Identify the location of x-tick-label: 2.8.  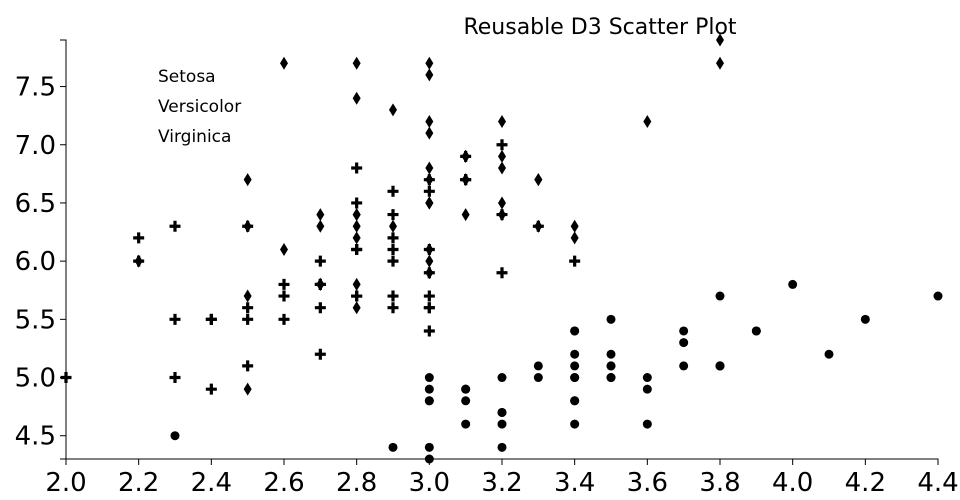
(356, 483).